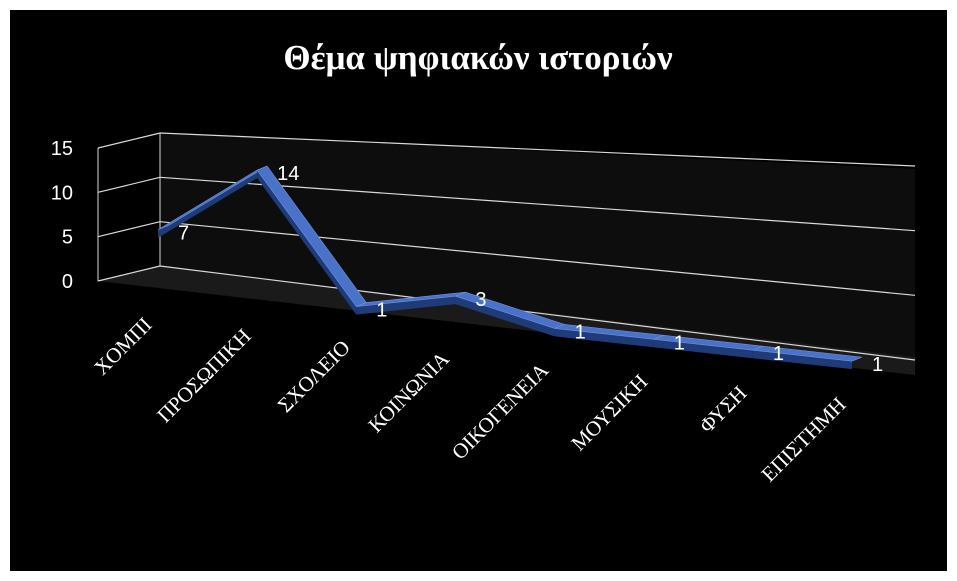 The image size is (957, 581). Describe the element at coordinates (807, 353) in the screenshot. I see `ribbon-segment` at that location.